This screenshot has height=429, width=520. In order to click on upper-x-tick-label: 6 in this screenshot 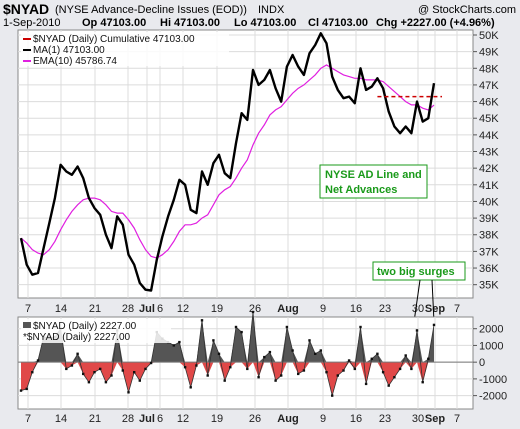, I will do `click(160, 309)`.